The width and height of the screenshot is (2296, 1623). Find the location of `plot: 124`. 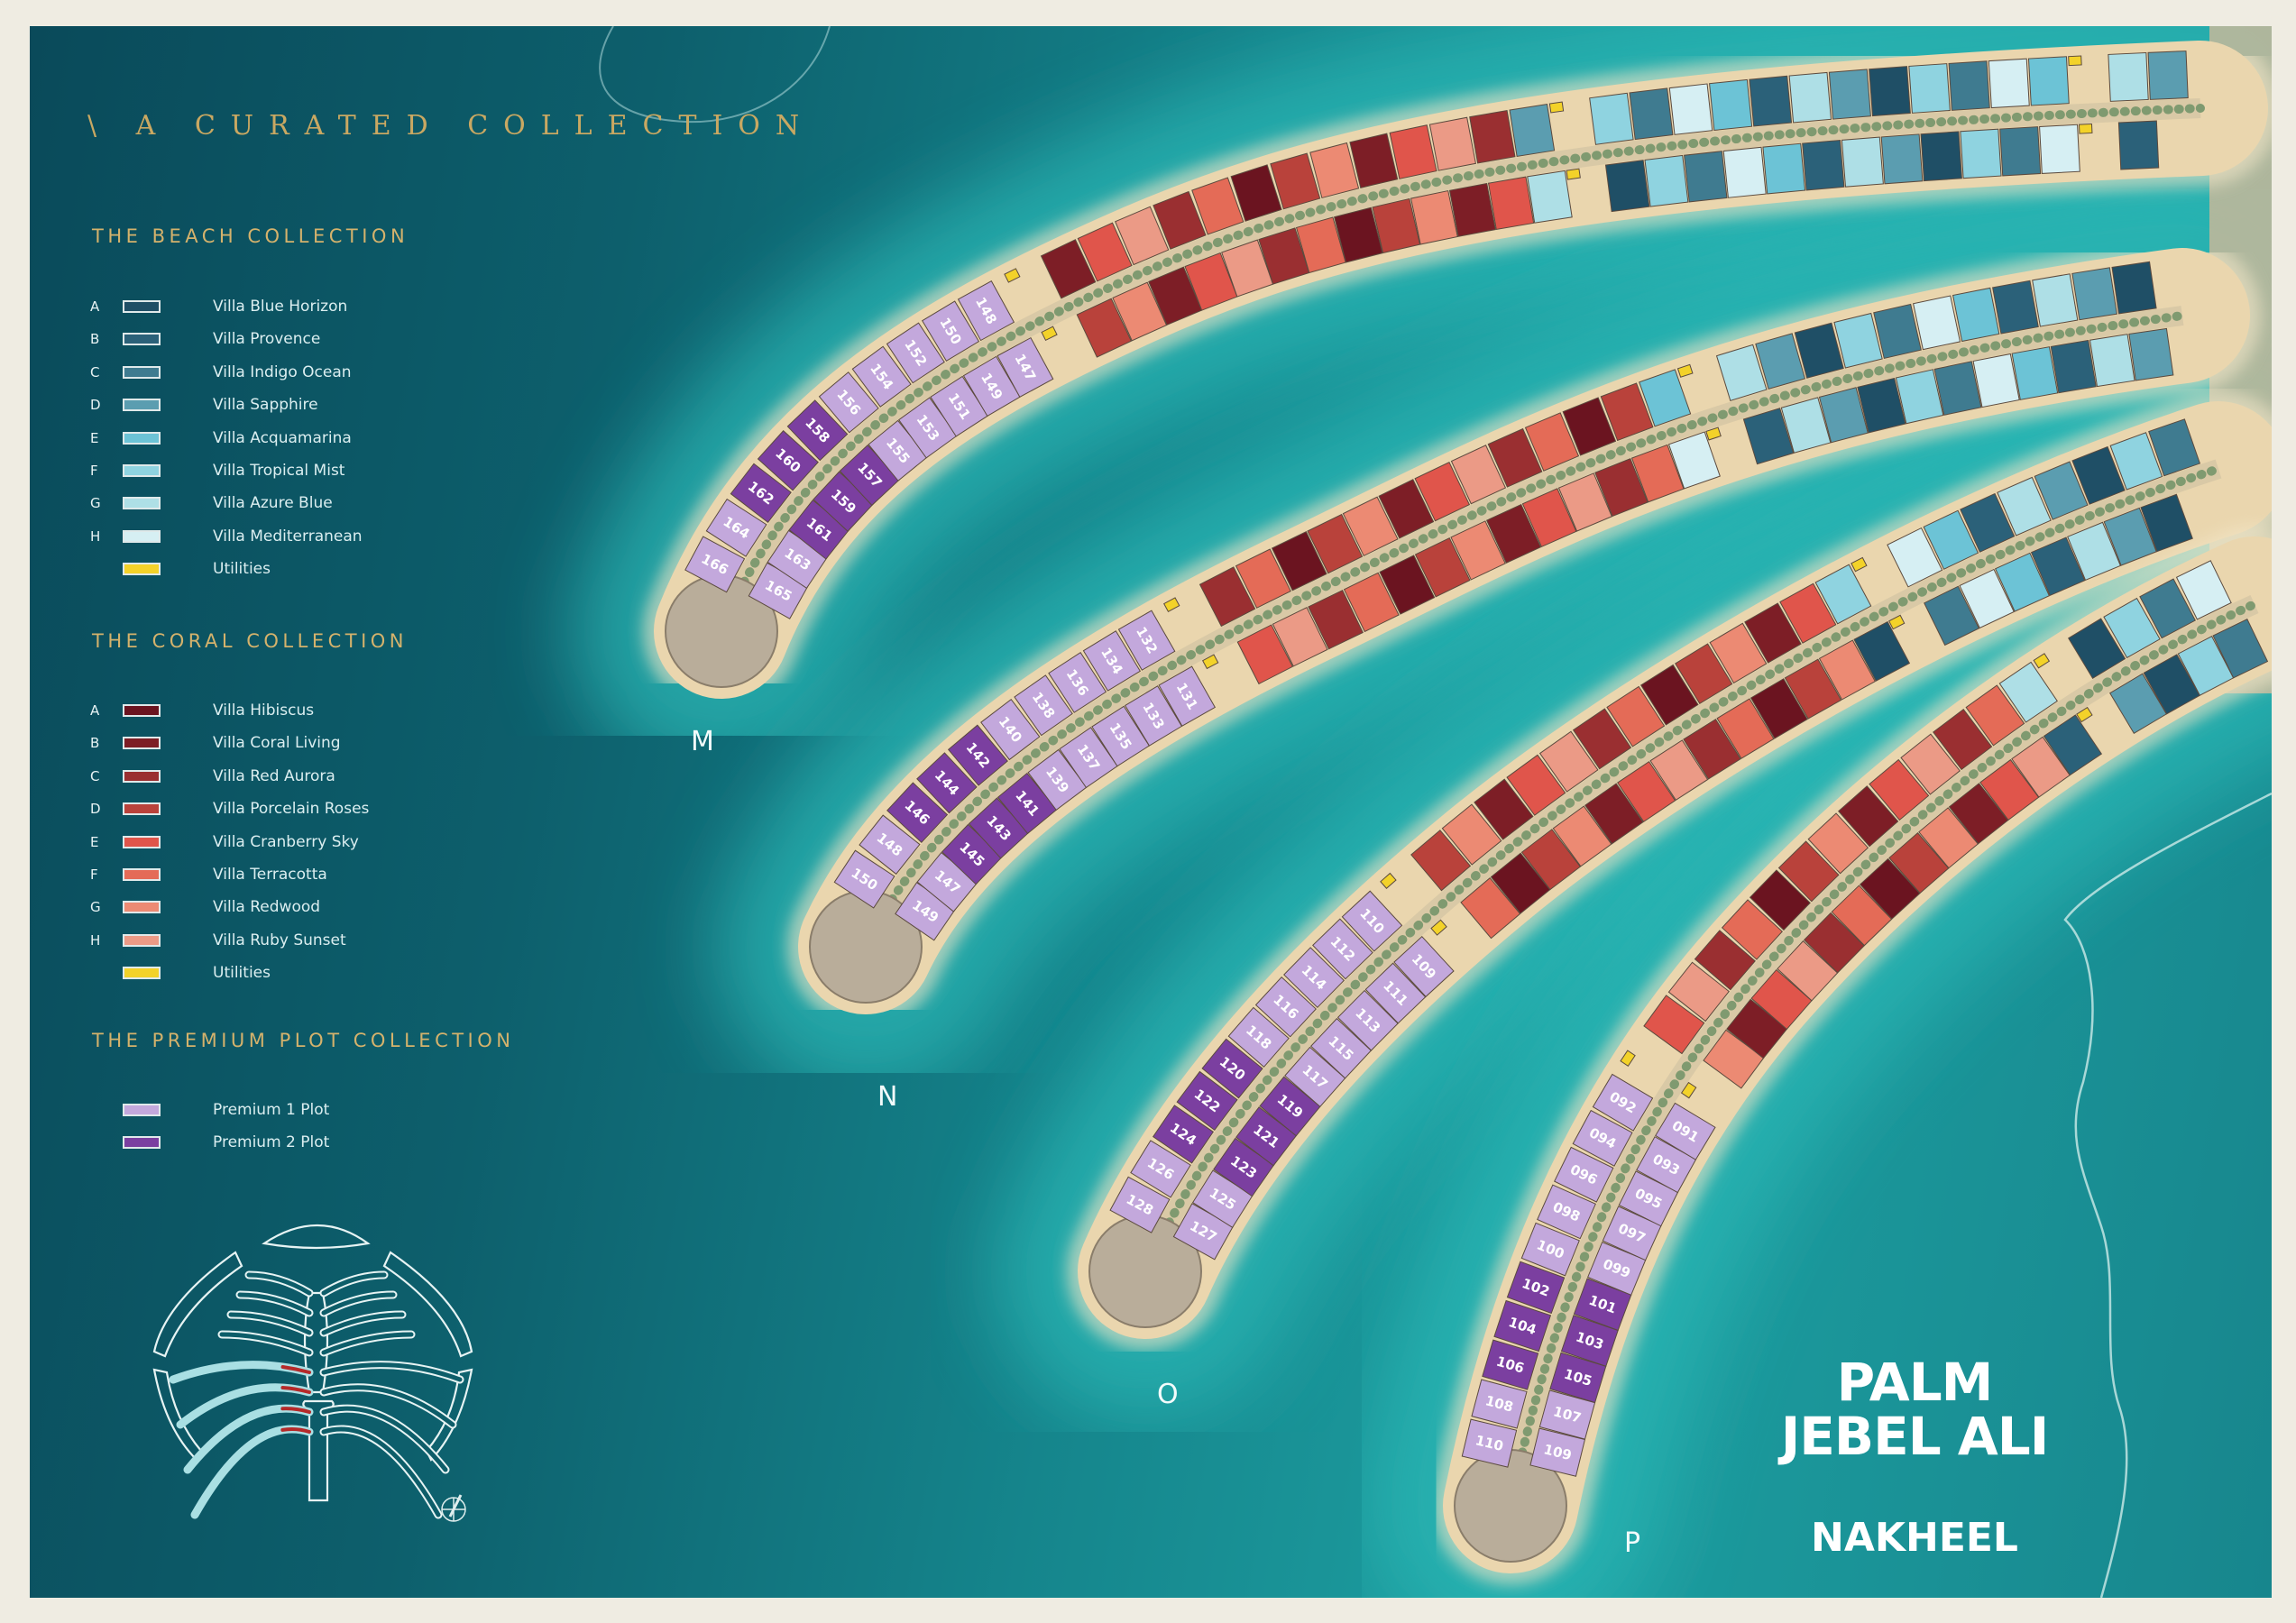

plot: 124 is located at coordinates (1184, 1134).